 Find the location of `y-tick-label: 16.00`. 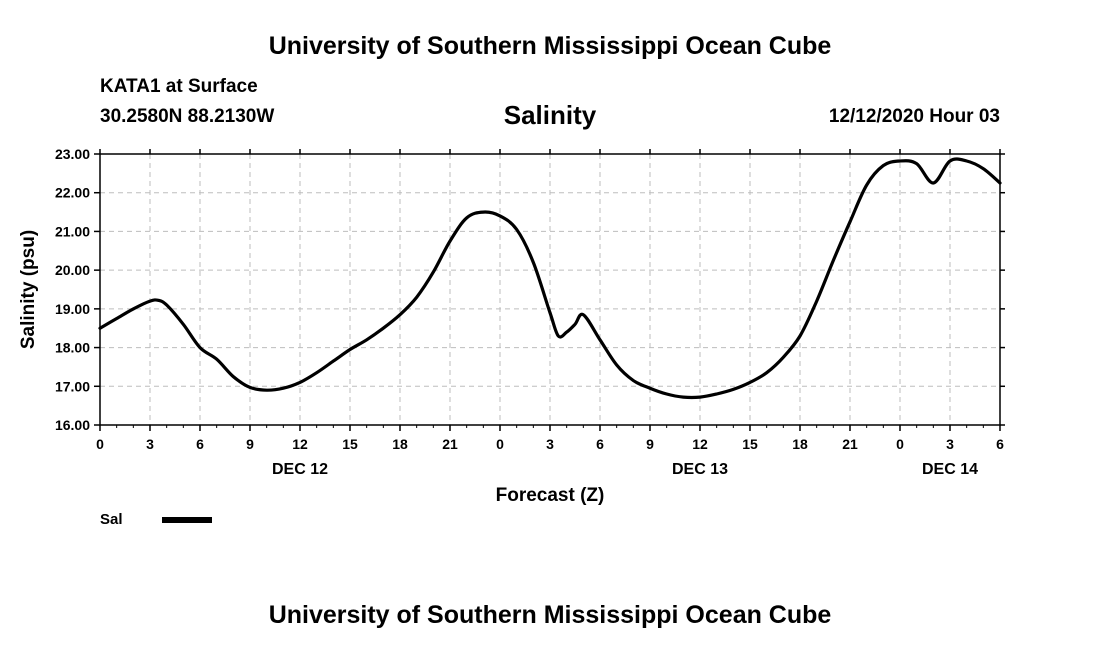

y-tick-label: 16.00 is located at coordinates (72, 425).